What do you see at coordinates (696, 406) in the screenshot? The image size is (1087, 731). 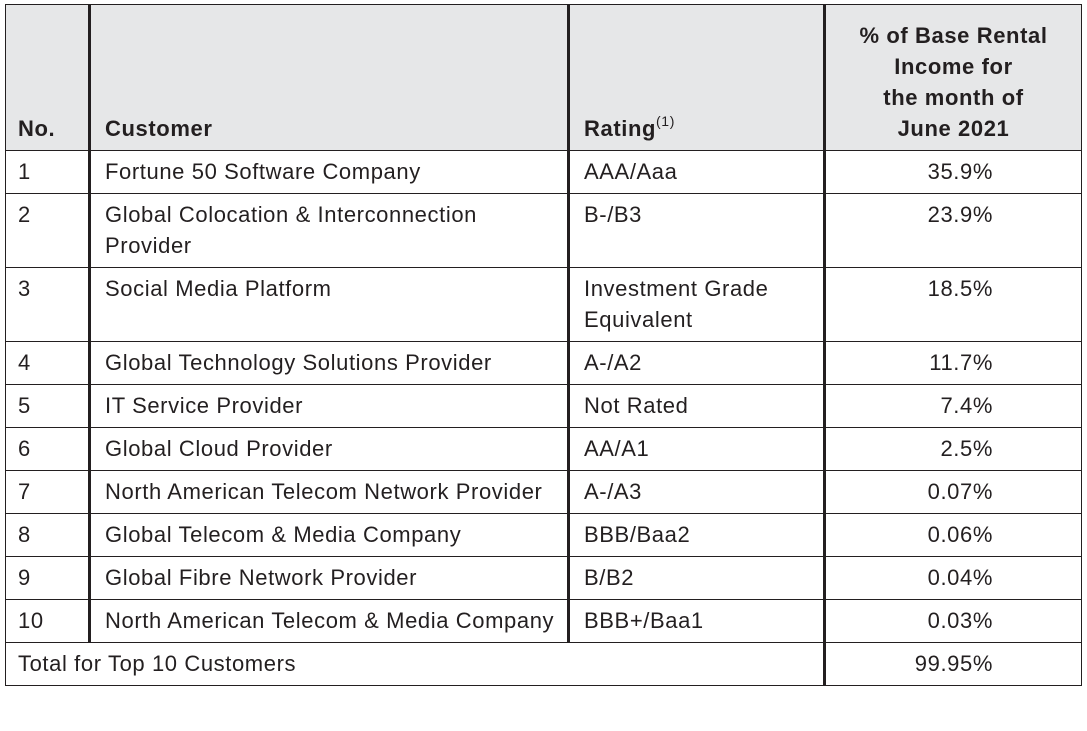 I see `row-rating: Not Rated` at bounding box center [696, 406].